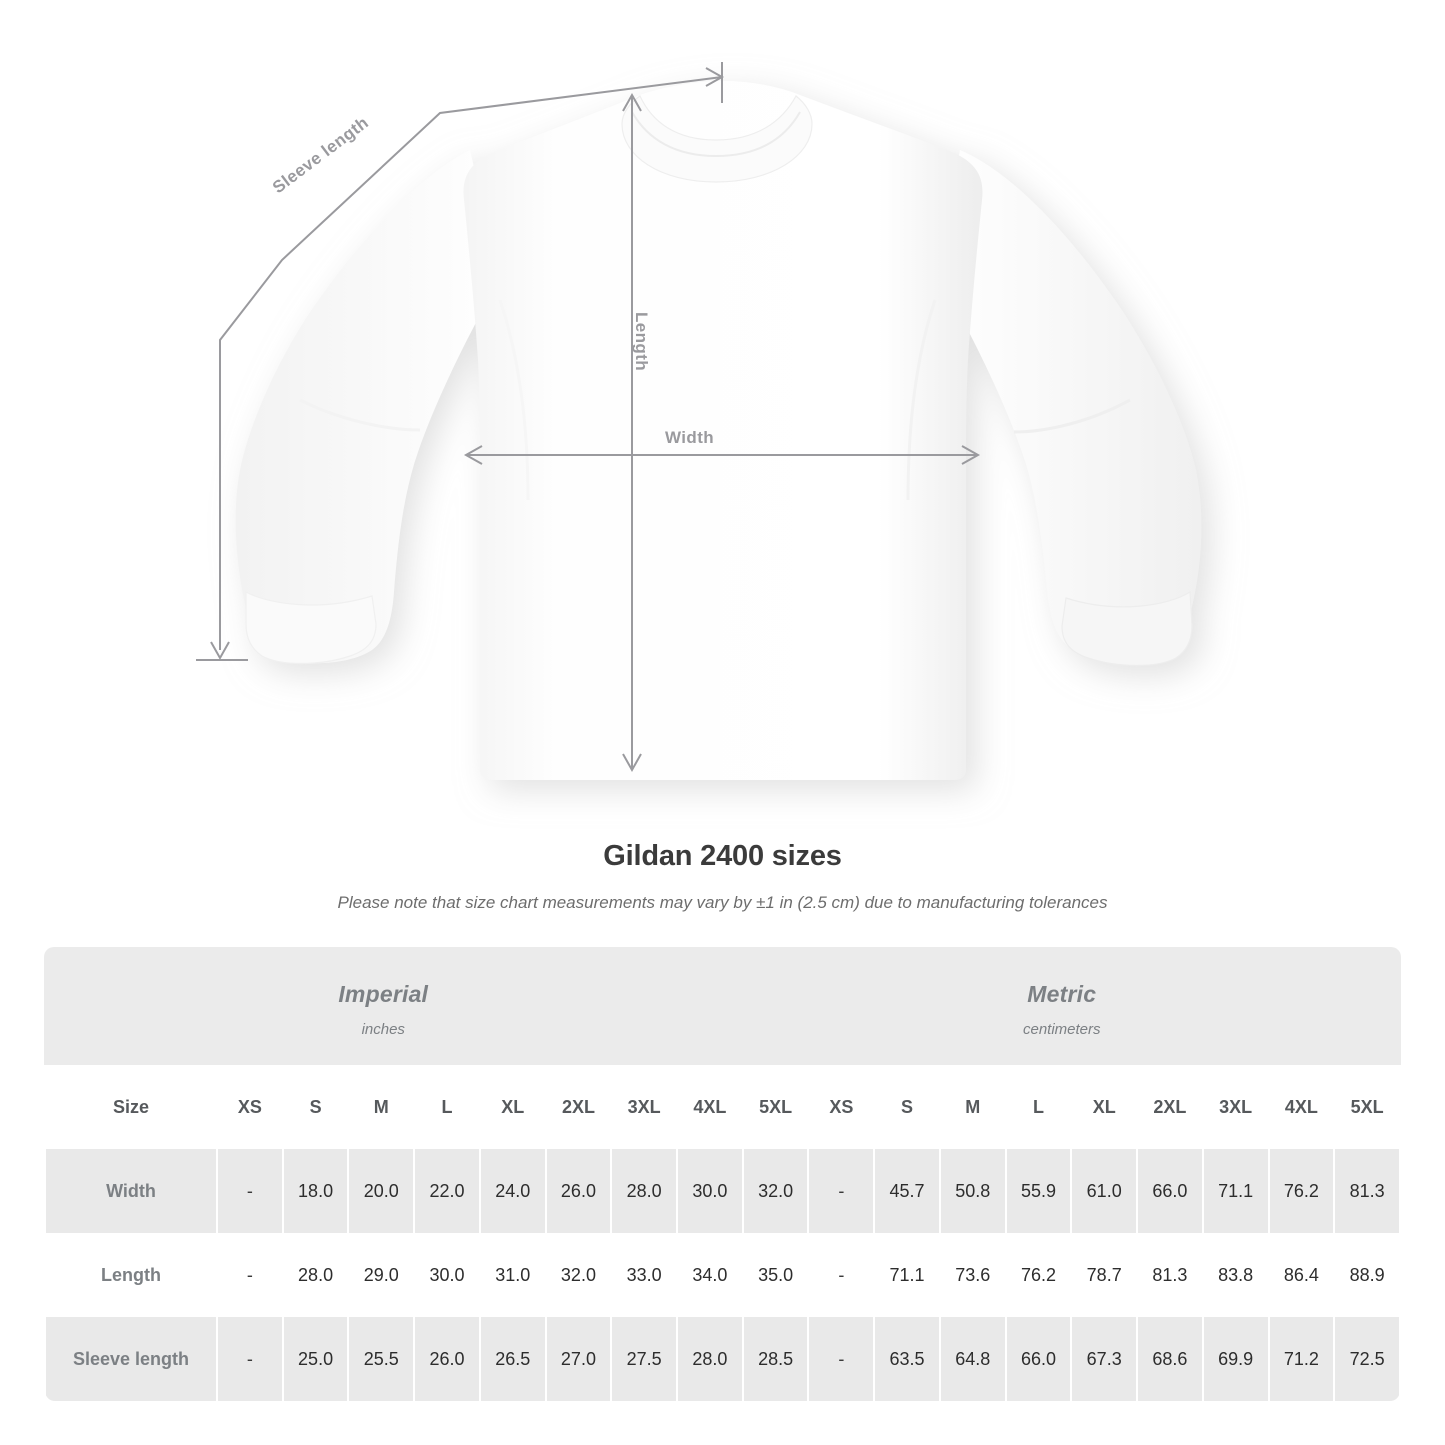 The image size is (1445, 1445). I want to click on measurement-cell: 27.0, so click(578, 1359).